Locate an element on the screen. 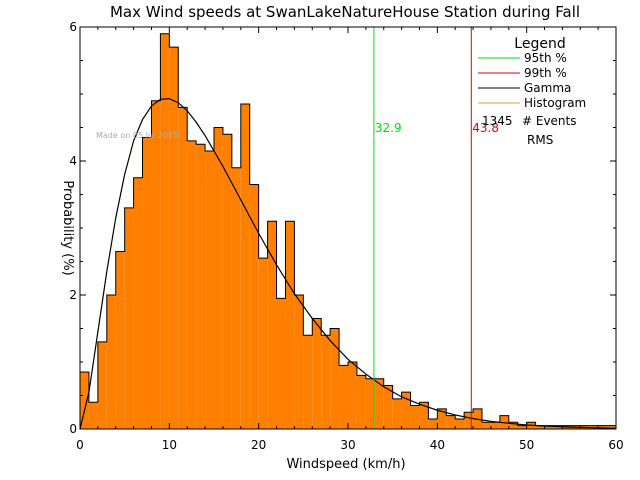  x-tick-label: 30 is located at coordinates (347, 445).